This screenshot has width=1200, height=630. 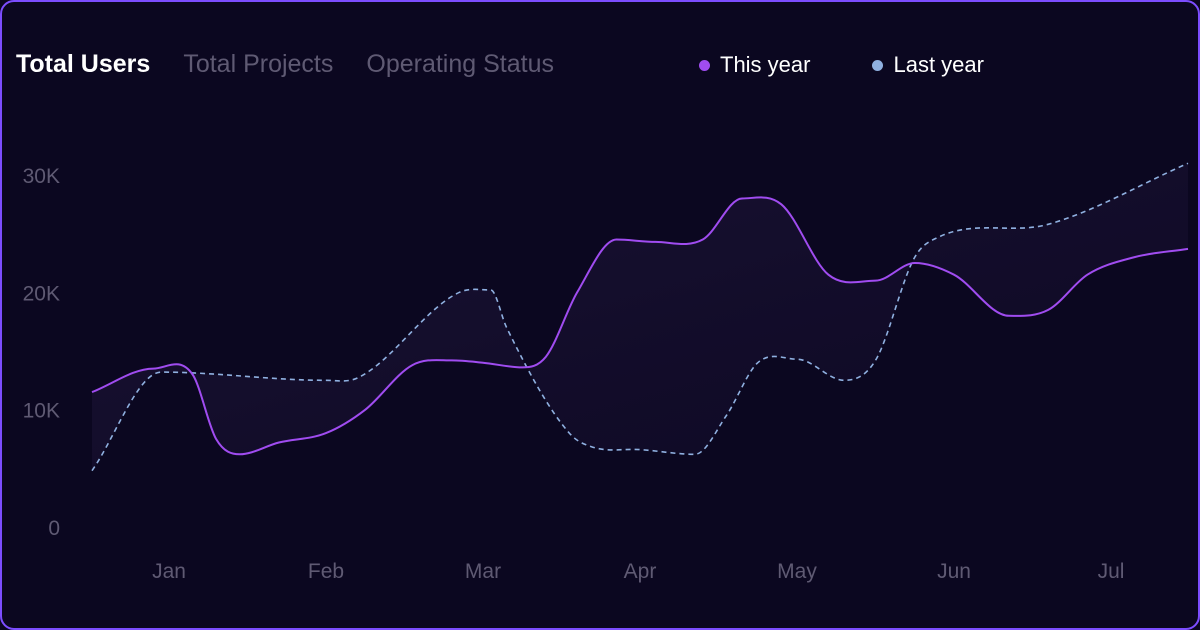 What do you see at coordinates (258, 64) in the screenshot?
I see `tab-total-projects: Total Projects` at bounding box center [258, 64].